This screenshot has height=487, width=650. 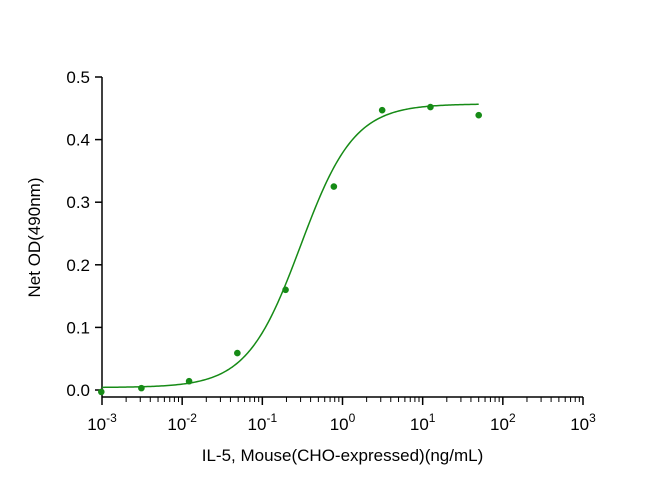 What do you see at coordinates (78, 202) in the screenshot?
I see `y-tick-label: 0.3` at bounding box center [78, 202].